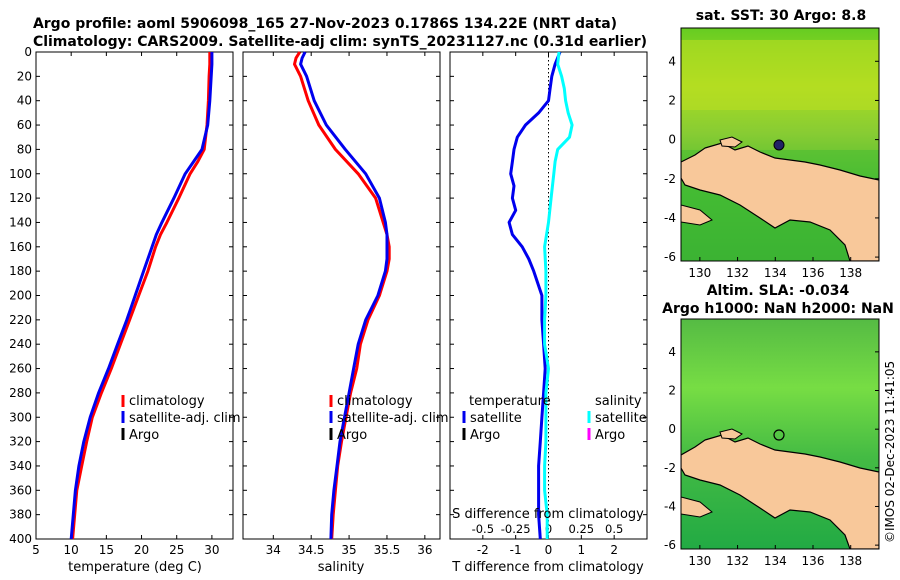 The image size is (900, 580). Describe the element at coordinates (547, 567) in the screenshot. I see `difference-xlabel: T difference from climatology` at that location.